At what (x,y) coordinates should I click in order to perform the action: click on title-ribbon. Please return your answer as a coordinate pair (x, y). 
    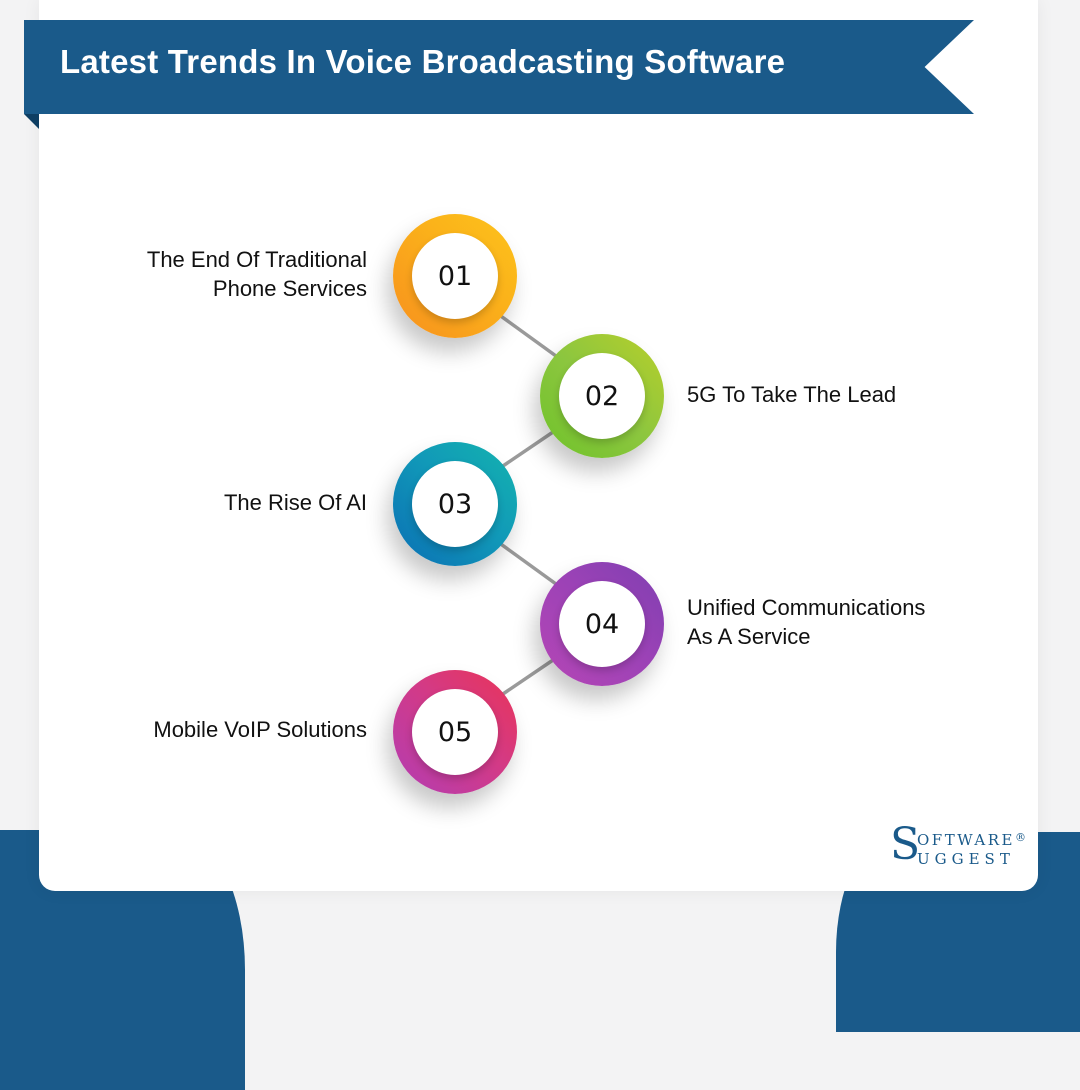
    Looking at the image, I should click on (499, 67).